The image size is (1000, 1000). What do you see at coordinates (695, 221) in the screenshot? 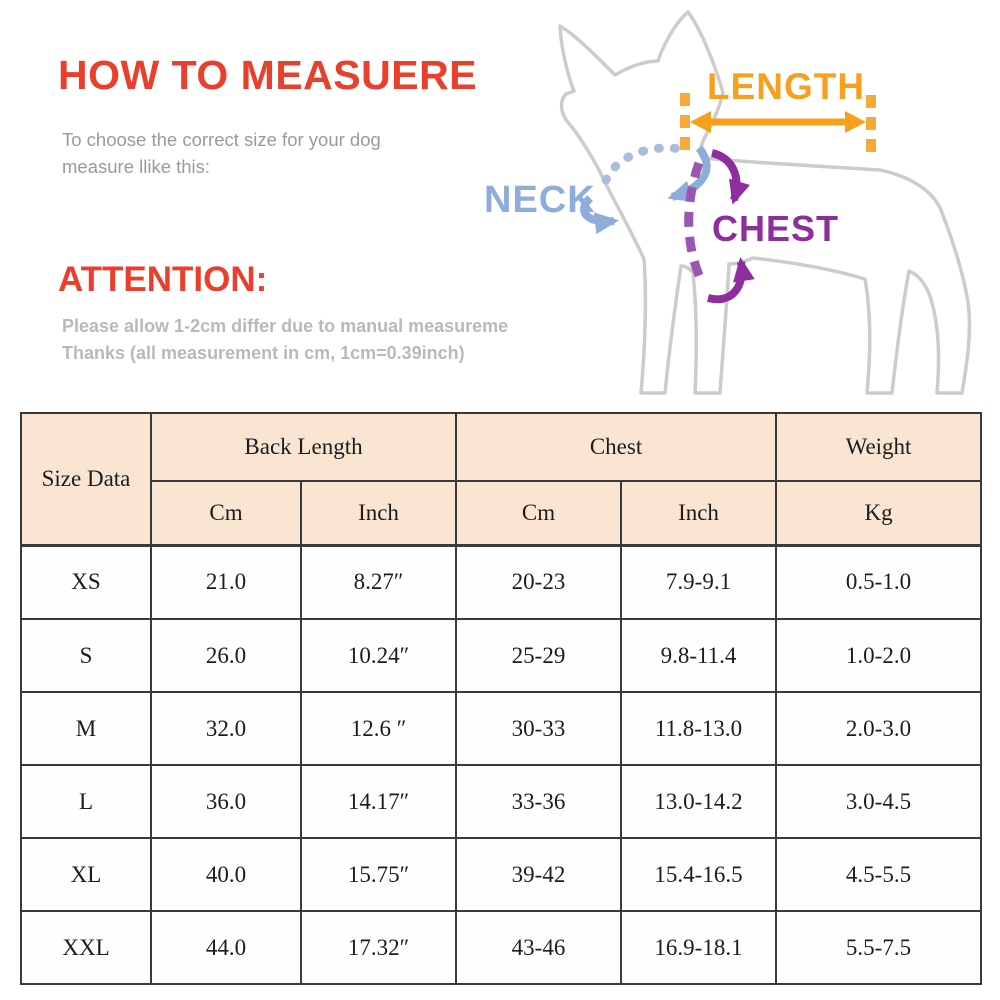
I see `chest-girth-dash-icon` at bounding box center [695, 221].